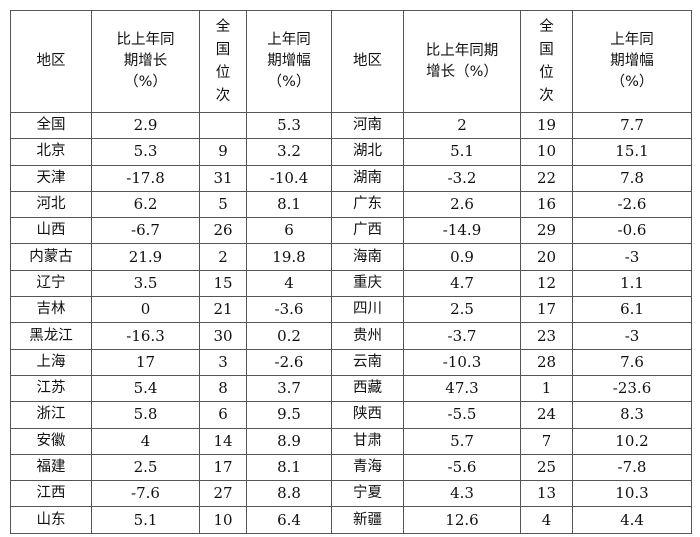 This screenshot has height=537, width=700. I want to click on right-rank-cell: 29, so click(546, 231).